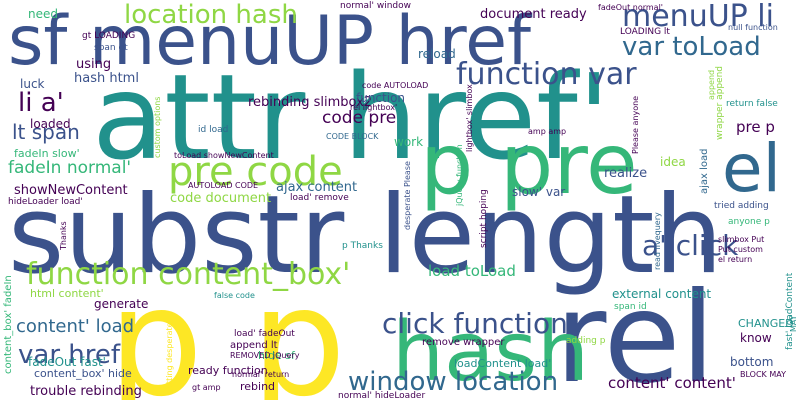  I want to click on word-html-content: html content', so click(67, 293).